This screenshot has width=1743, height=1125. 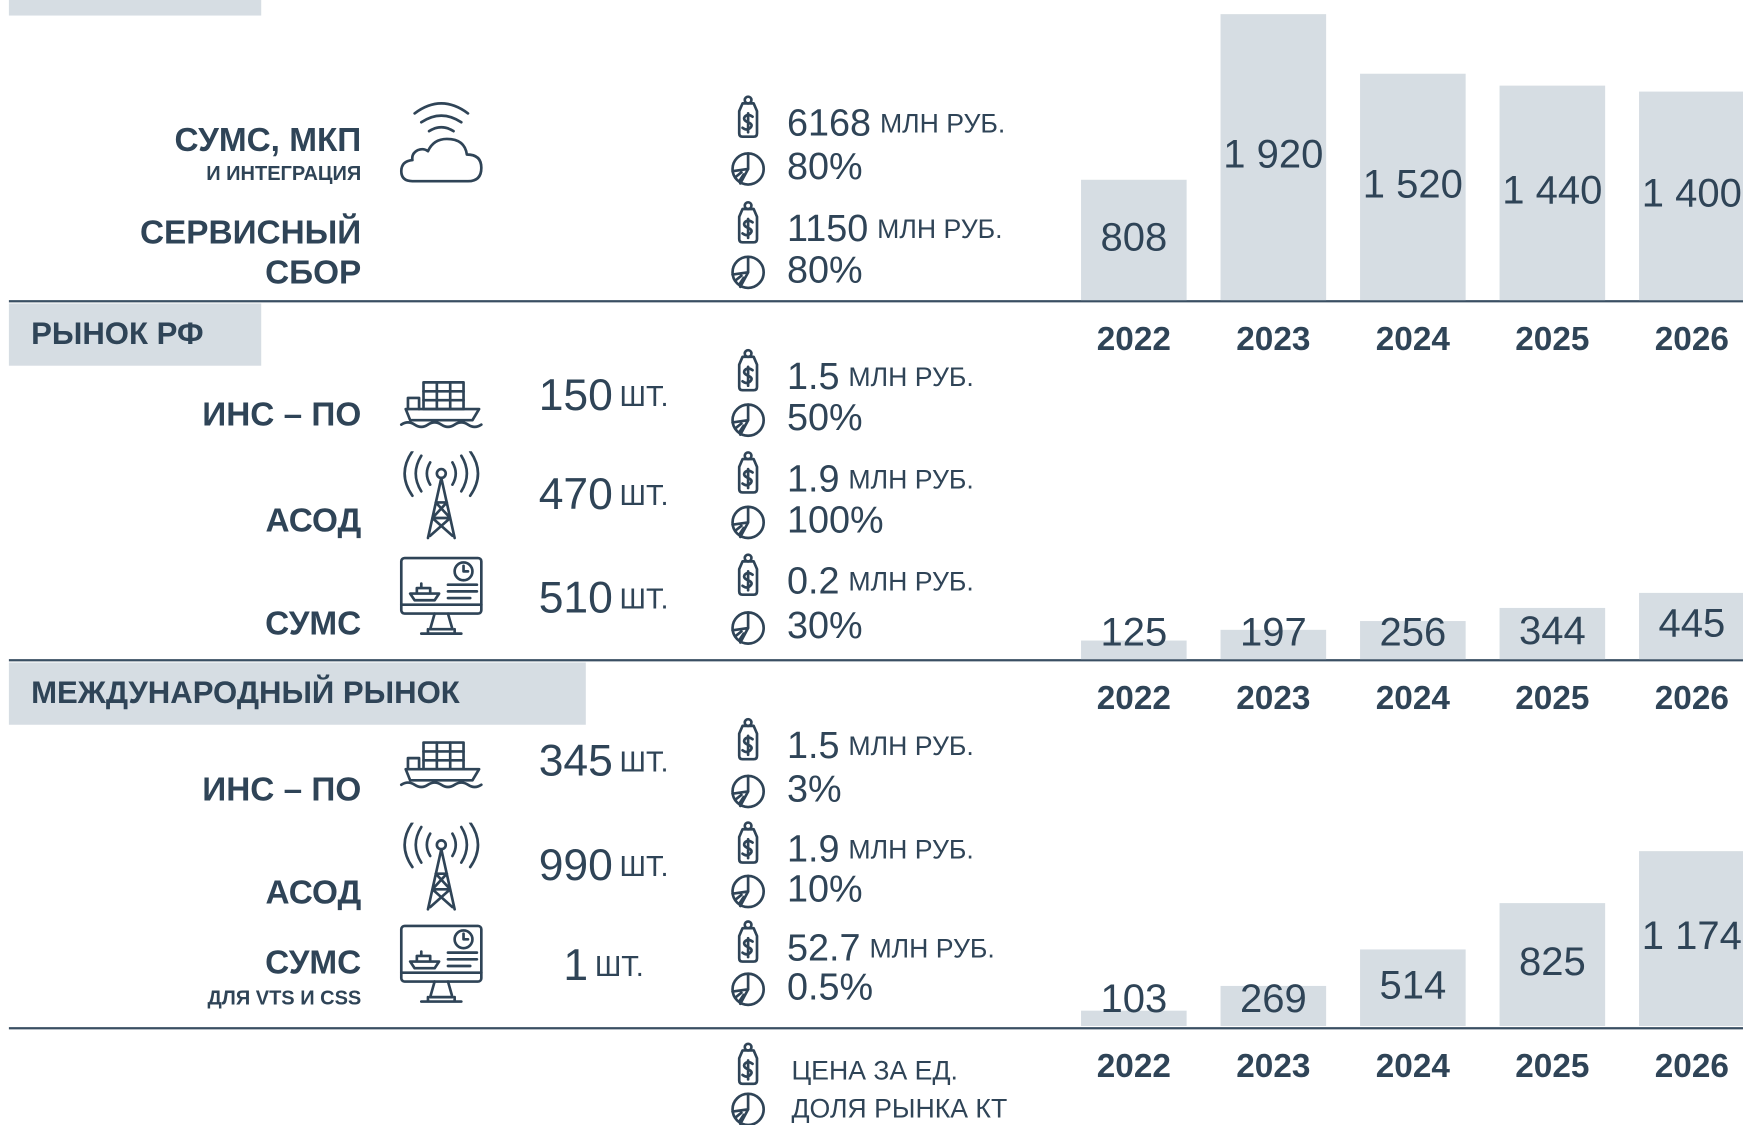 I want to click on bar-value-label: 103, so click(x=1133, y=999).